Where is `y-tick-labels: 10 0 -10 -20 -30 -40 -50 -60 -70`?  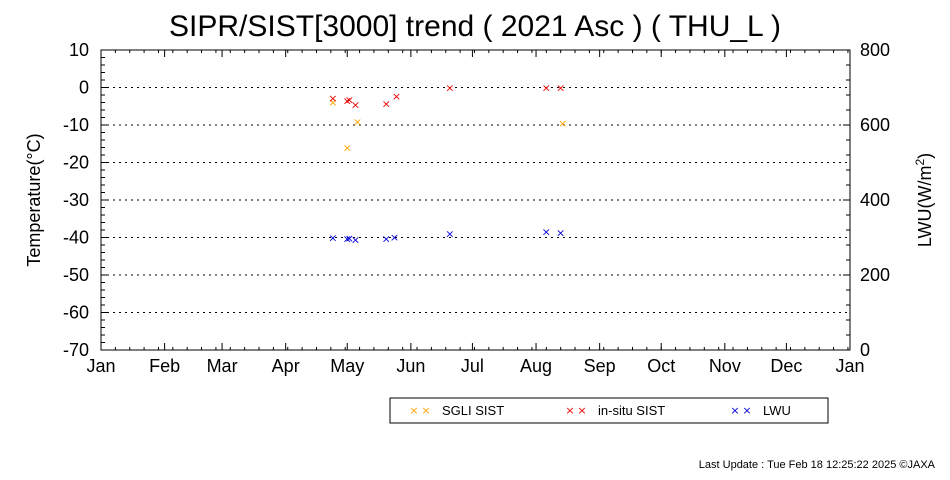
y-tick-labels: 10 0 -10 -20 -30 -40 -50 -60 -70 is located at coordinates (76, 200).